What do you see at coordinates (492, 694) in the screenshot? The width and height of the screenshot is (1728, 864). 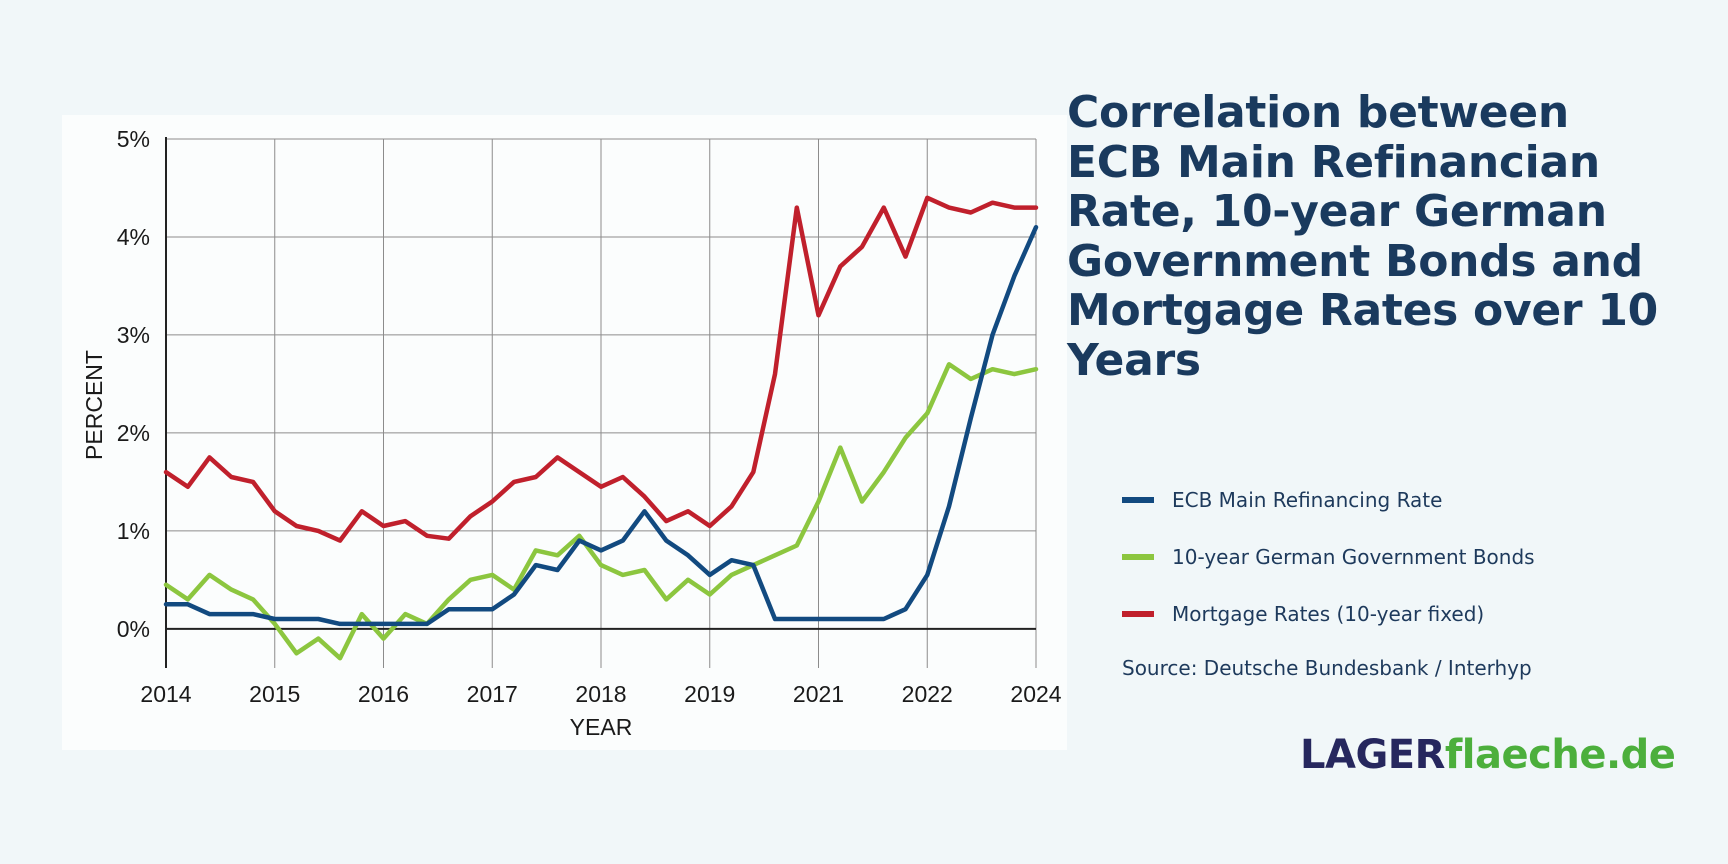 I see `x-tick-label: 2017` at bounding box center [492, 694].